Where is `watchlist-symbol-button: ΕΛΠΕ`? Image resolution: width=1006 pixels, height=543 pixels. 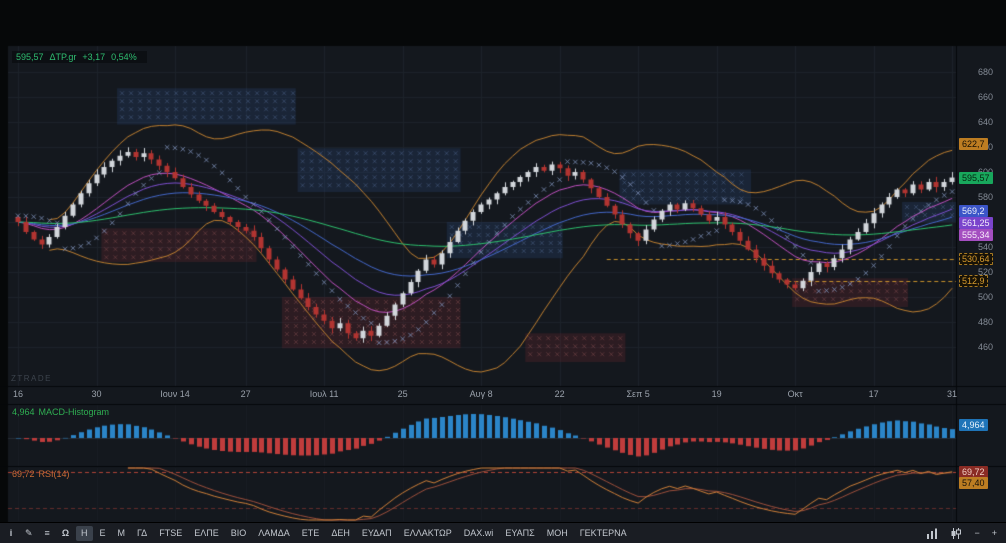 watchlist-symbol-button: ΕΛΠΕ is located at coordinates (206, 533).